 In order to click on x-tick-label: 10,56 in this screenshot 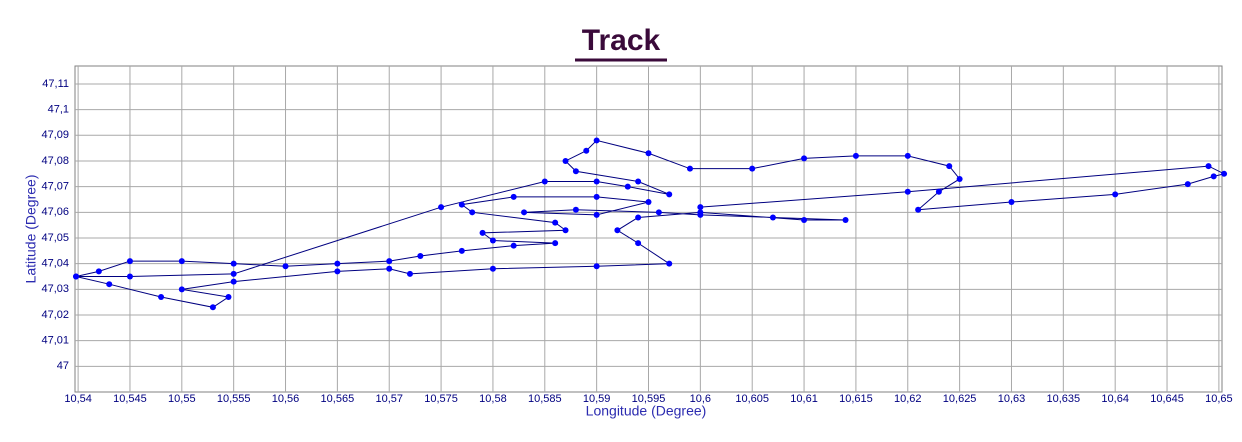, I will do `click(286, 399)`.